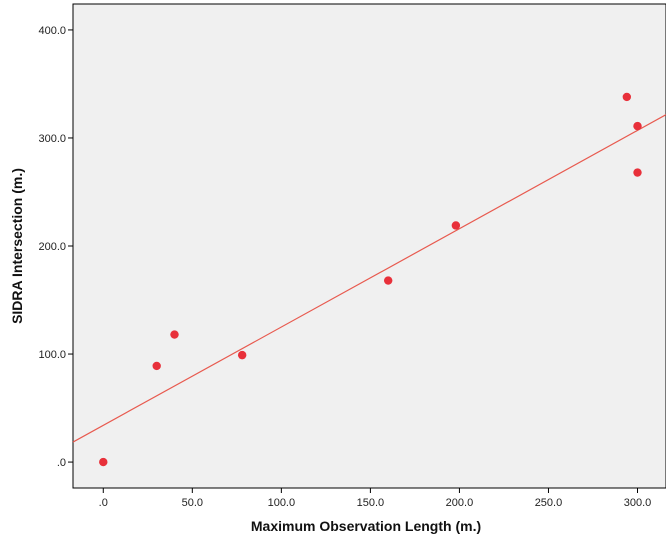  I want to click on x-tick-label: 50.0, so click(192, 503).